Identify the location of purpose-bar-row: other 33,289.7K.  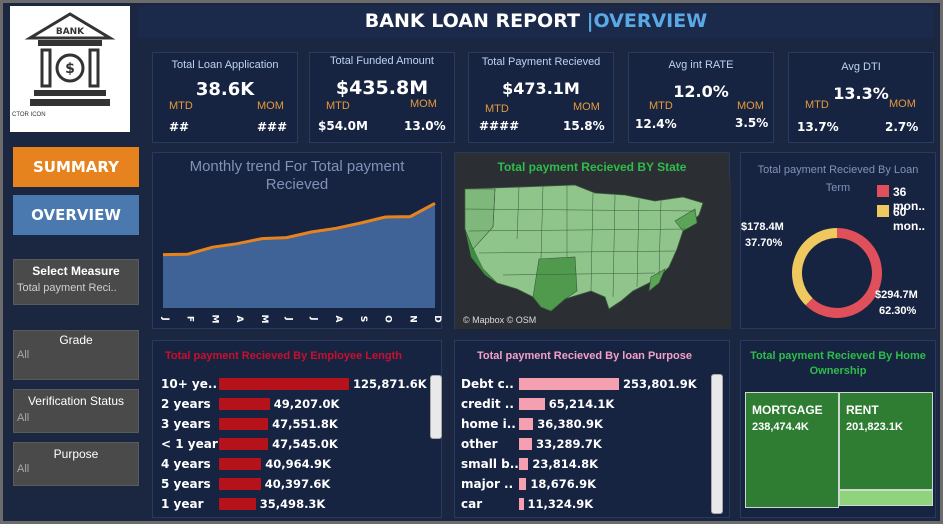
(587, 444).